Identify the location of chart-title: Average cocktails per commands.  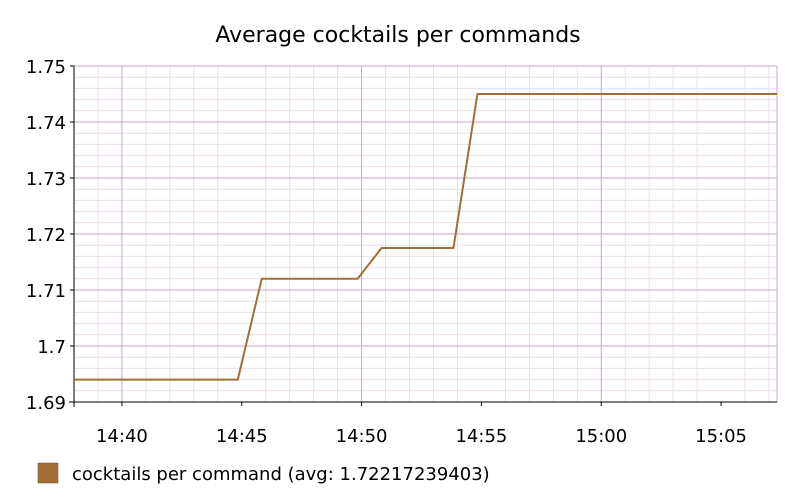
(397, 35).